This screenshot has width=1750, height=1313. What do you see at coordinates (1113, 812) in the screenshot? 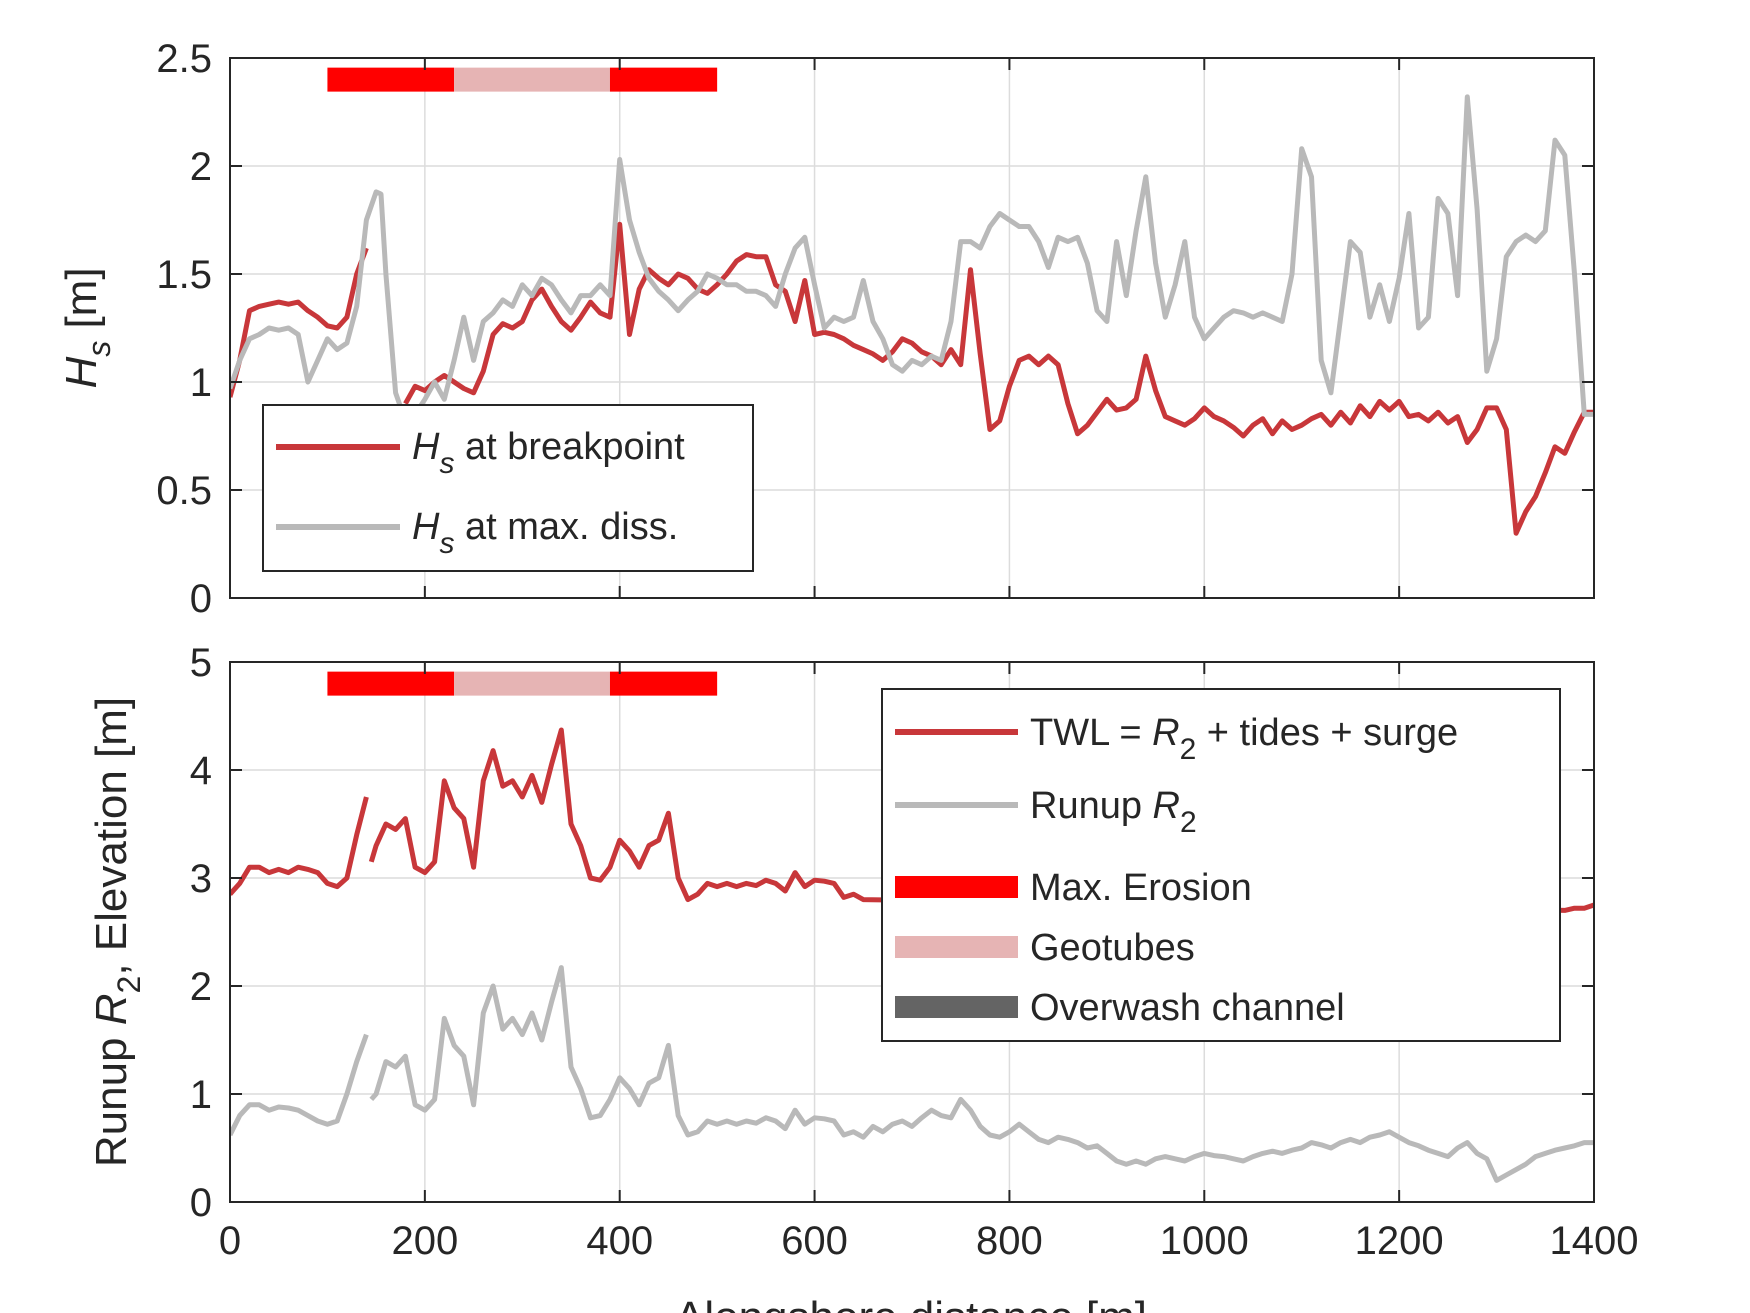
I see `legend-entry: Runup R2` at bounding box center [1113, 812].